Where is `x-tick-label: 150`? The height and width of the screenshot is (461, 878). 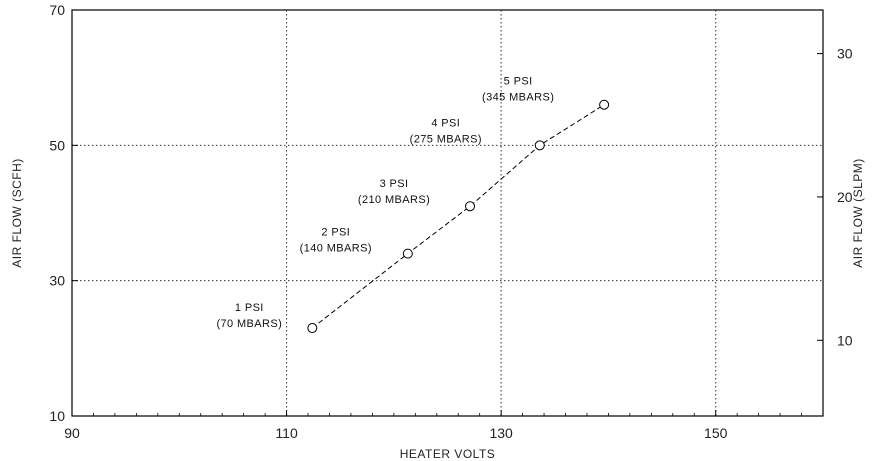
x-tick-label: 150 is located at coordinates (716, 433).